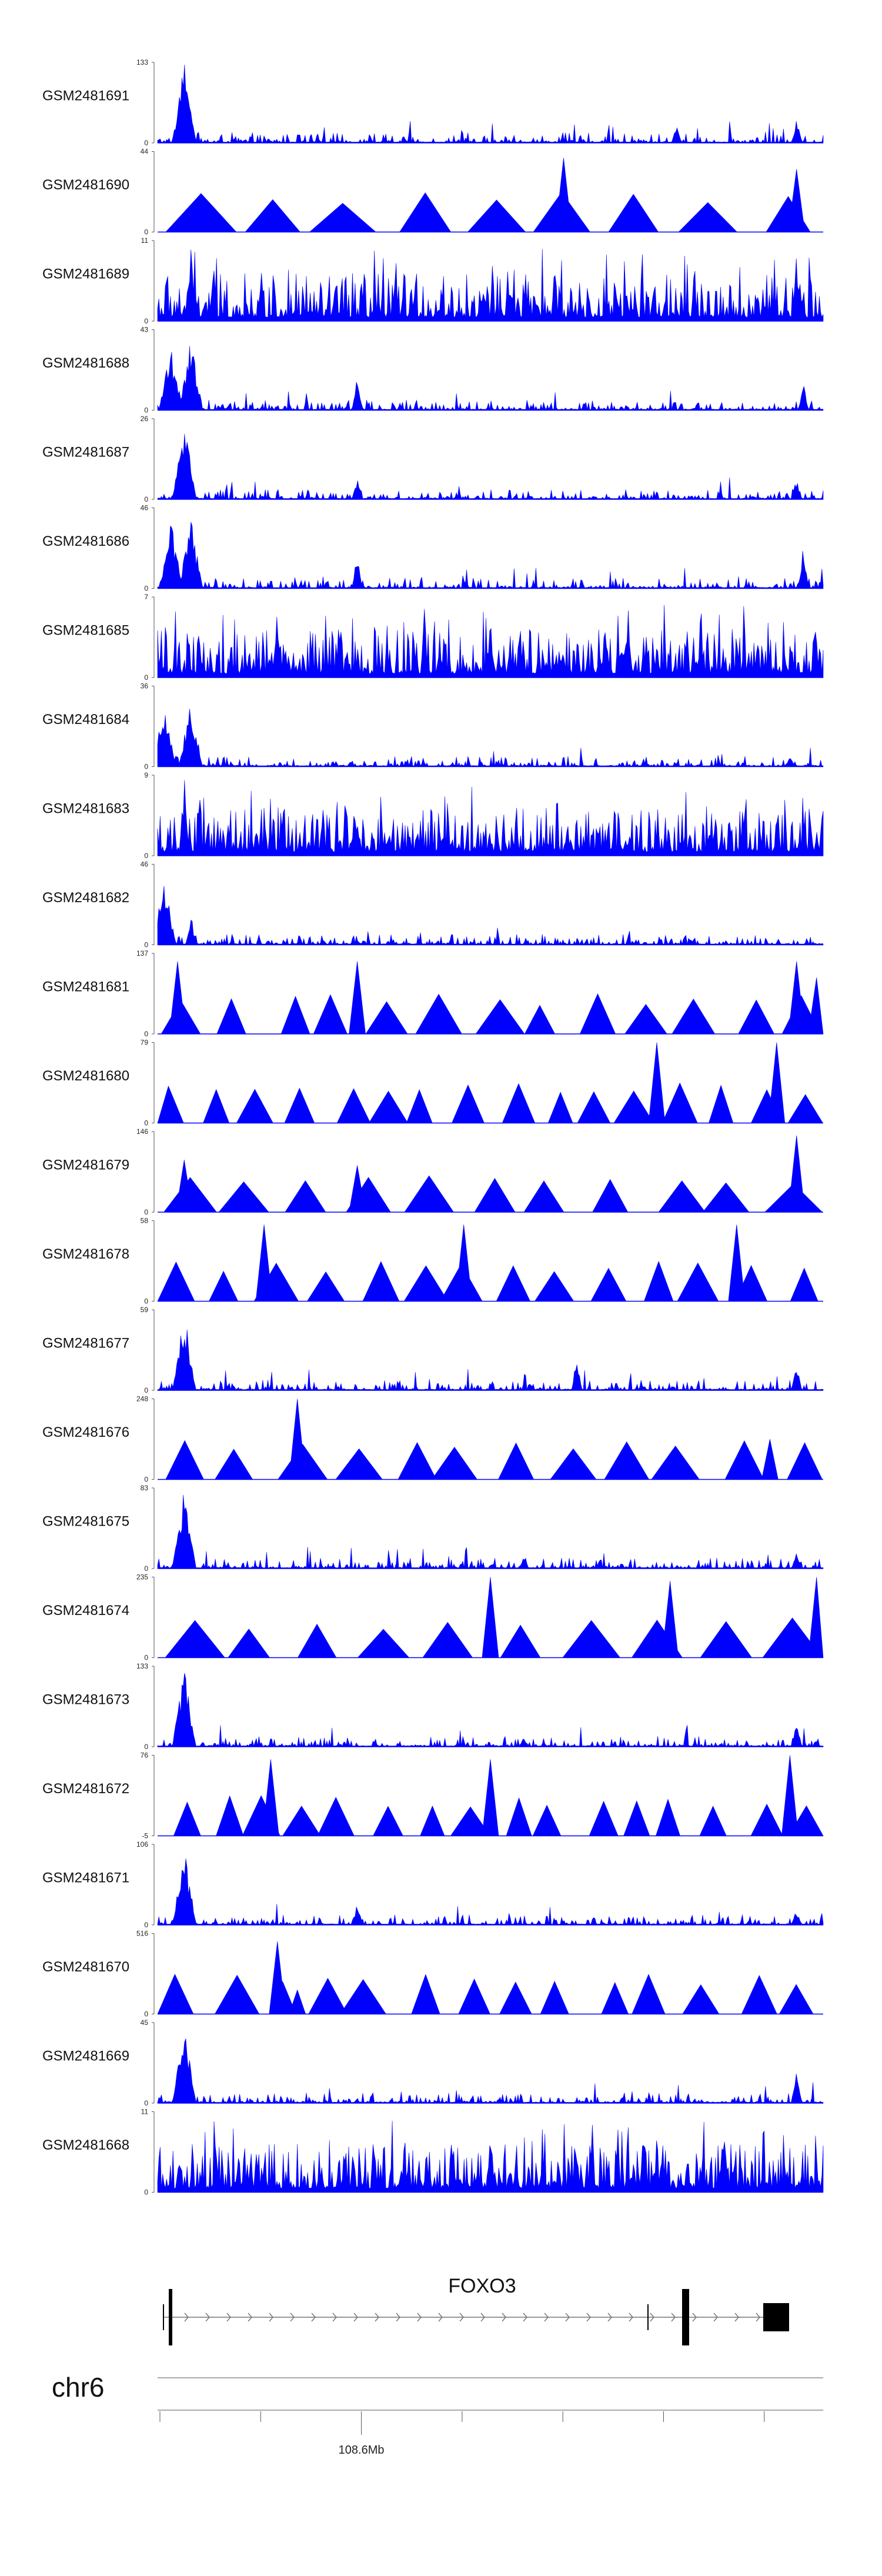 The height and width of the screenshot is (2576, 882). What do you see at coordinates (85, 363) in the screenshot?
I see `track-label: GSM2481688` at bounding box center [85, 363].